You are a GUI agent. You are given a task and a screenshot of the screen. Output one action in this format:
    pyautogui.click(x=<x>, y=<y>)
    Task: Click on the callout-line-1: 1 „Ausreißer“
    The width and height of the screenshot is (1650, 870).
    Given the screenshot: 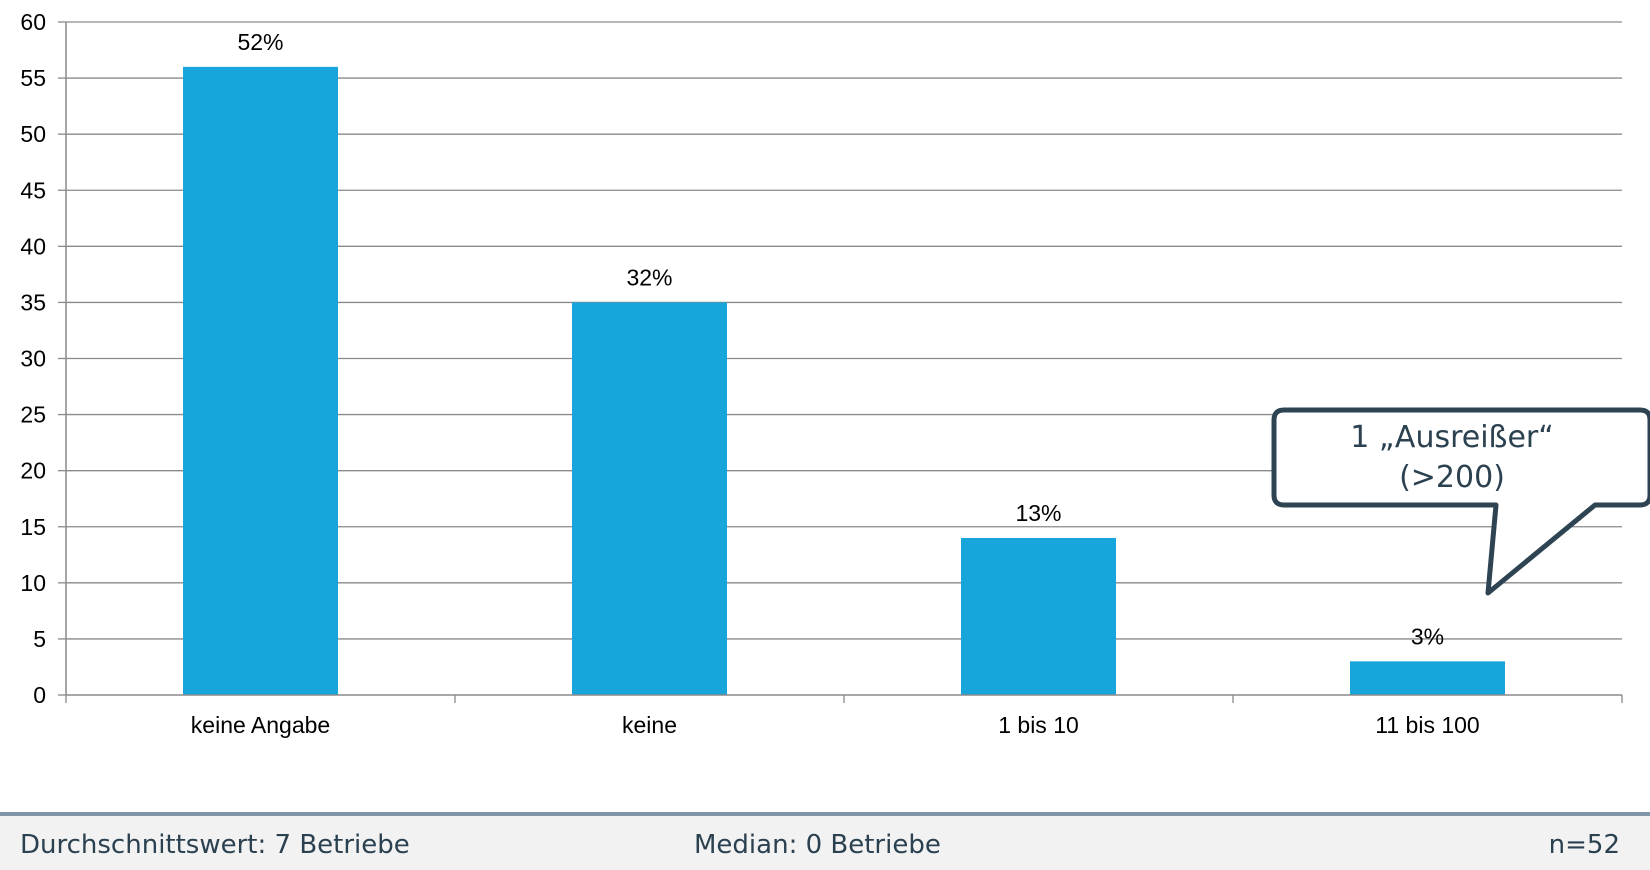 What is the action you would take?
    pyautogui.click(x=1452, y=437)
    